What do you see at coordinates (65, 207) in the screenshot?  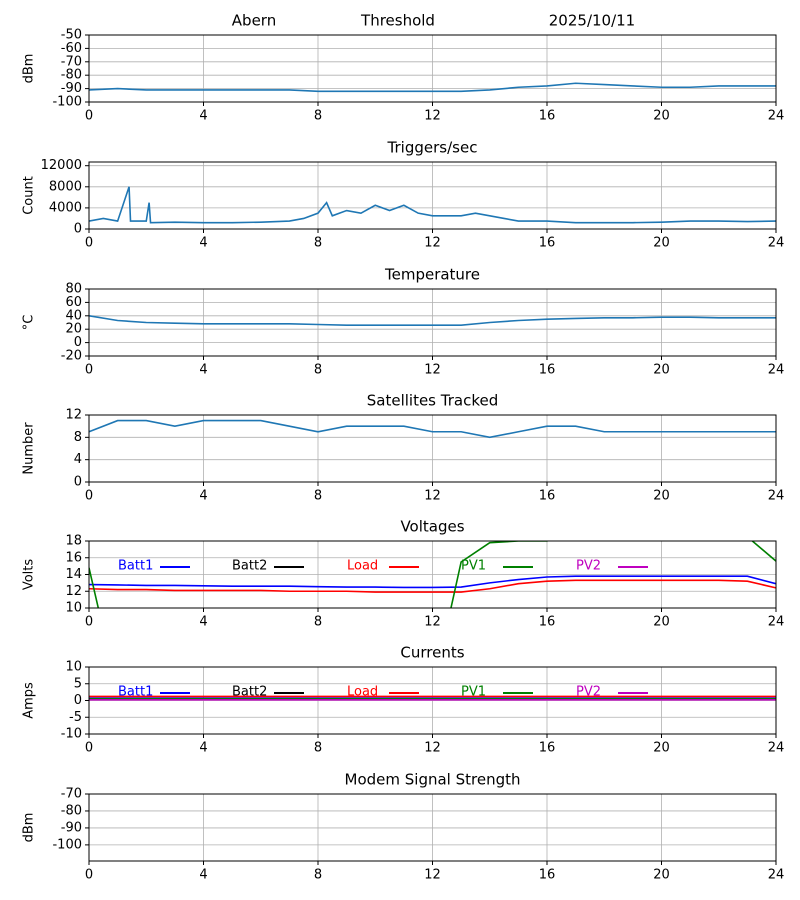 I see `y-tick-label: 4000` at bounding box center [65, 207].